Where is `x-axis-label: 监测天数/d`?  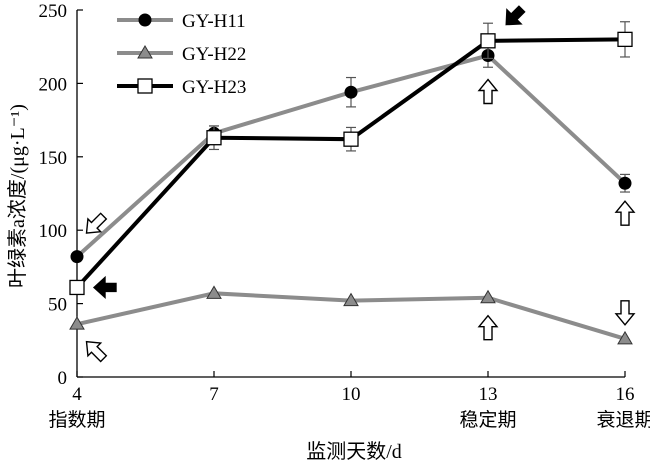 x-axis-label: 监测天数/d is located at coordinates (354, 451).